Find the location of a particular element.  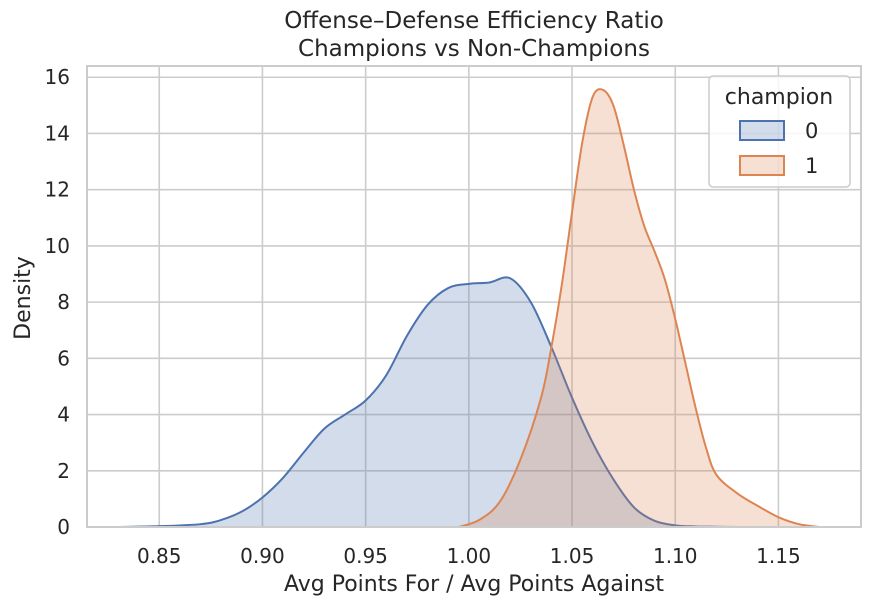

y-tick-label: 2 is located at coordinates (63, 471).